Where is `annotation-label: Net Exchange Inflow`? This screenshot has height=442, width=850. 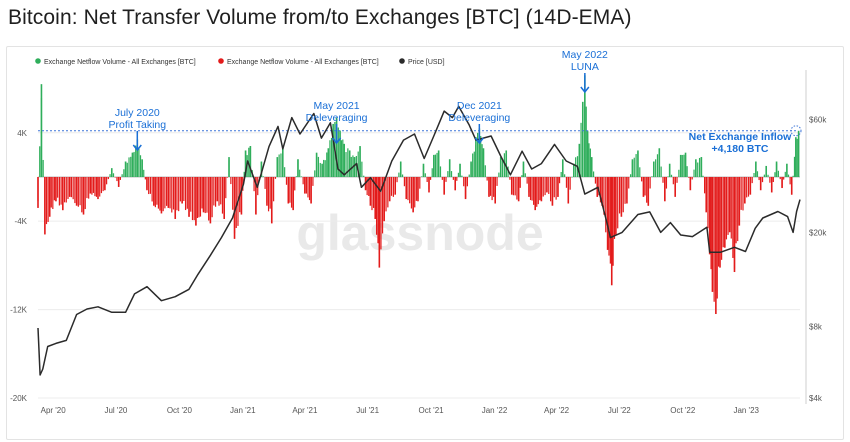
annotation-label: Net Exchange Inflow is located at coordinates (741, 137).